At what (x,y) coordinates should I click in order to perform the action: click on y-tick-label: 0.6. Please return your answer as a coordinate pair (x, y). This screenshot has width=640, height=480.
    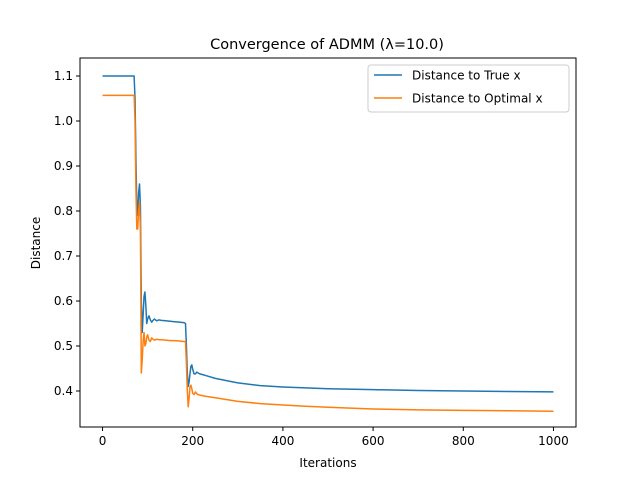
    Looking at the image, I should click on (63, 301).